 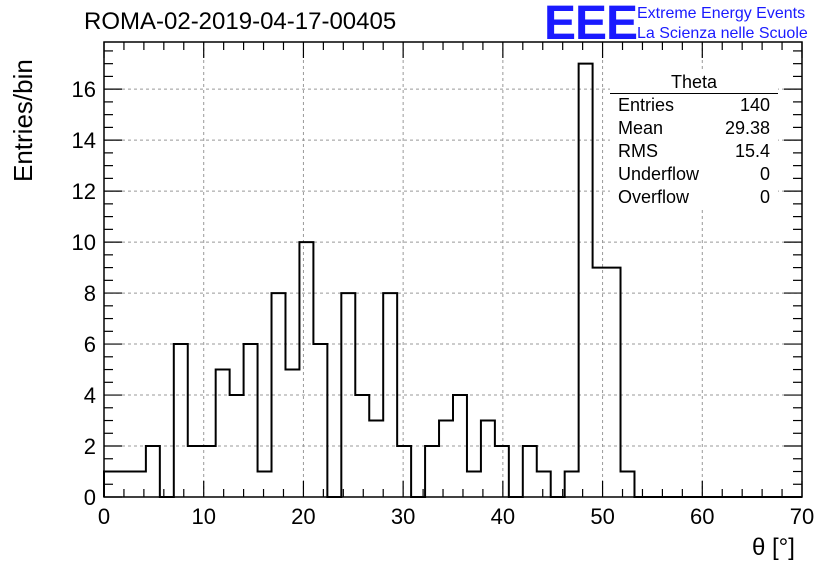 What do you see at coordinates (752, 151) in the screenshot?
I see `stats-value: 15.4` at bounding box center [752, 151].